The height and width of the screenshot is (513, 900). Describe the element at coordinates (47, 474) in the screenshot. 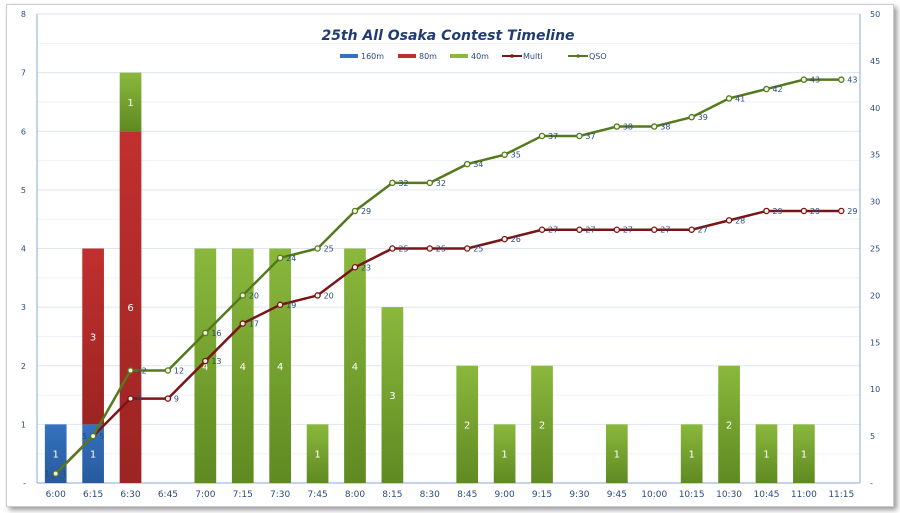

I see `line-data-label: 1` at that location.